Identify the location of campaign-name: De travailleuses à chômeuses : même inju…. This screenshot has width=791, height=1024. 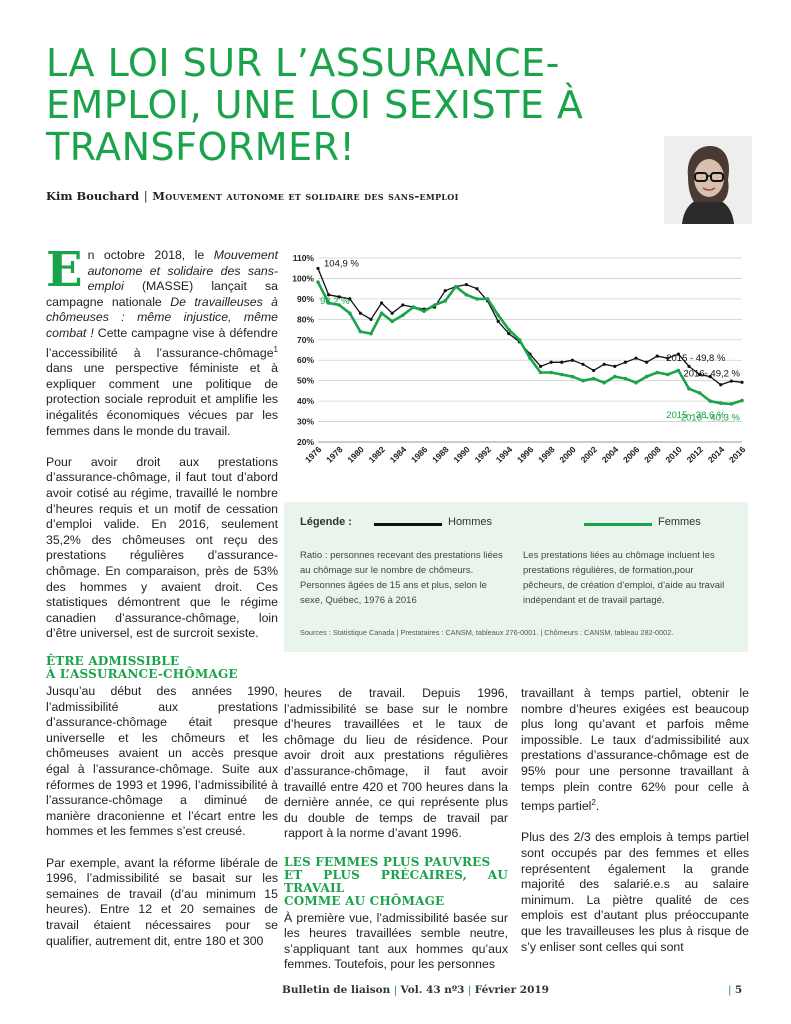
(162, 317).